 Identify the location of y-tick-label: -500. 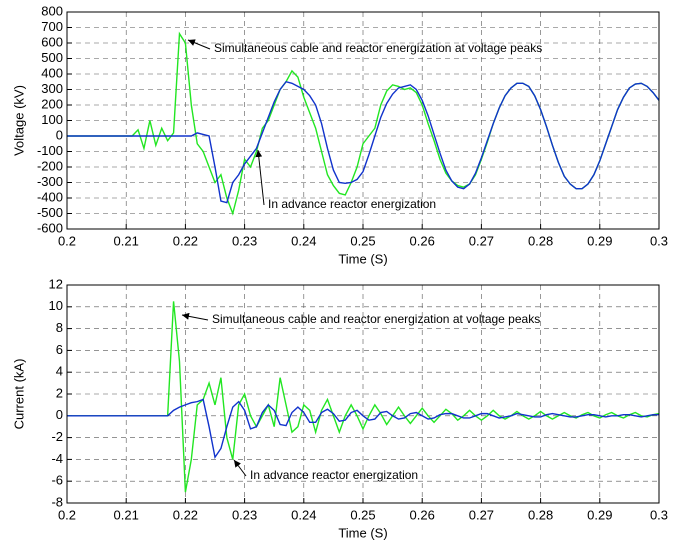
(50, 212).